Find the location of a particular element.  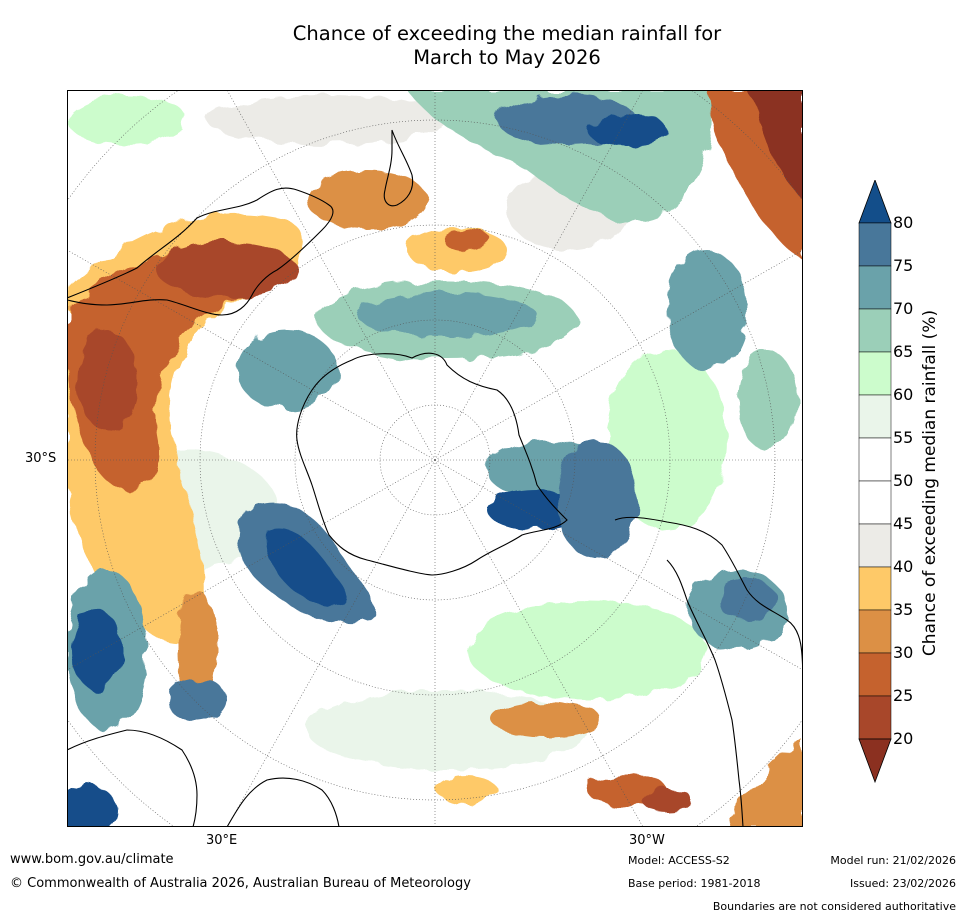

colorbar-tick-label: 70 is located at coordinates (903, 308).